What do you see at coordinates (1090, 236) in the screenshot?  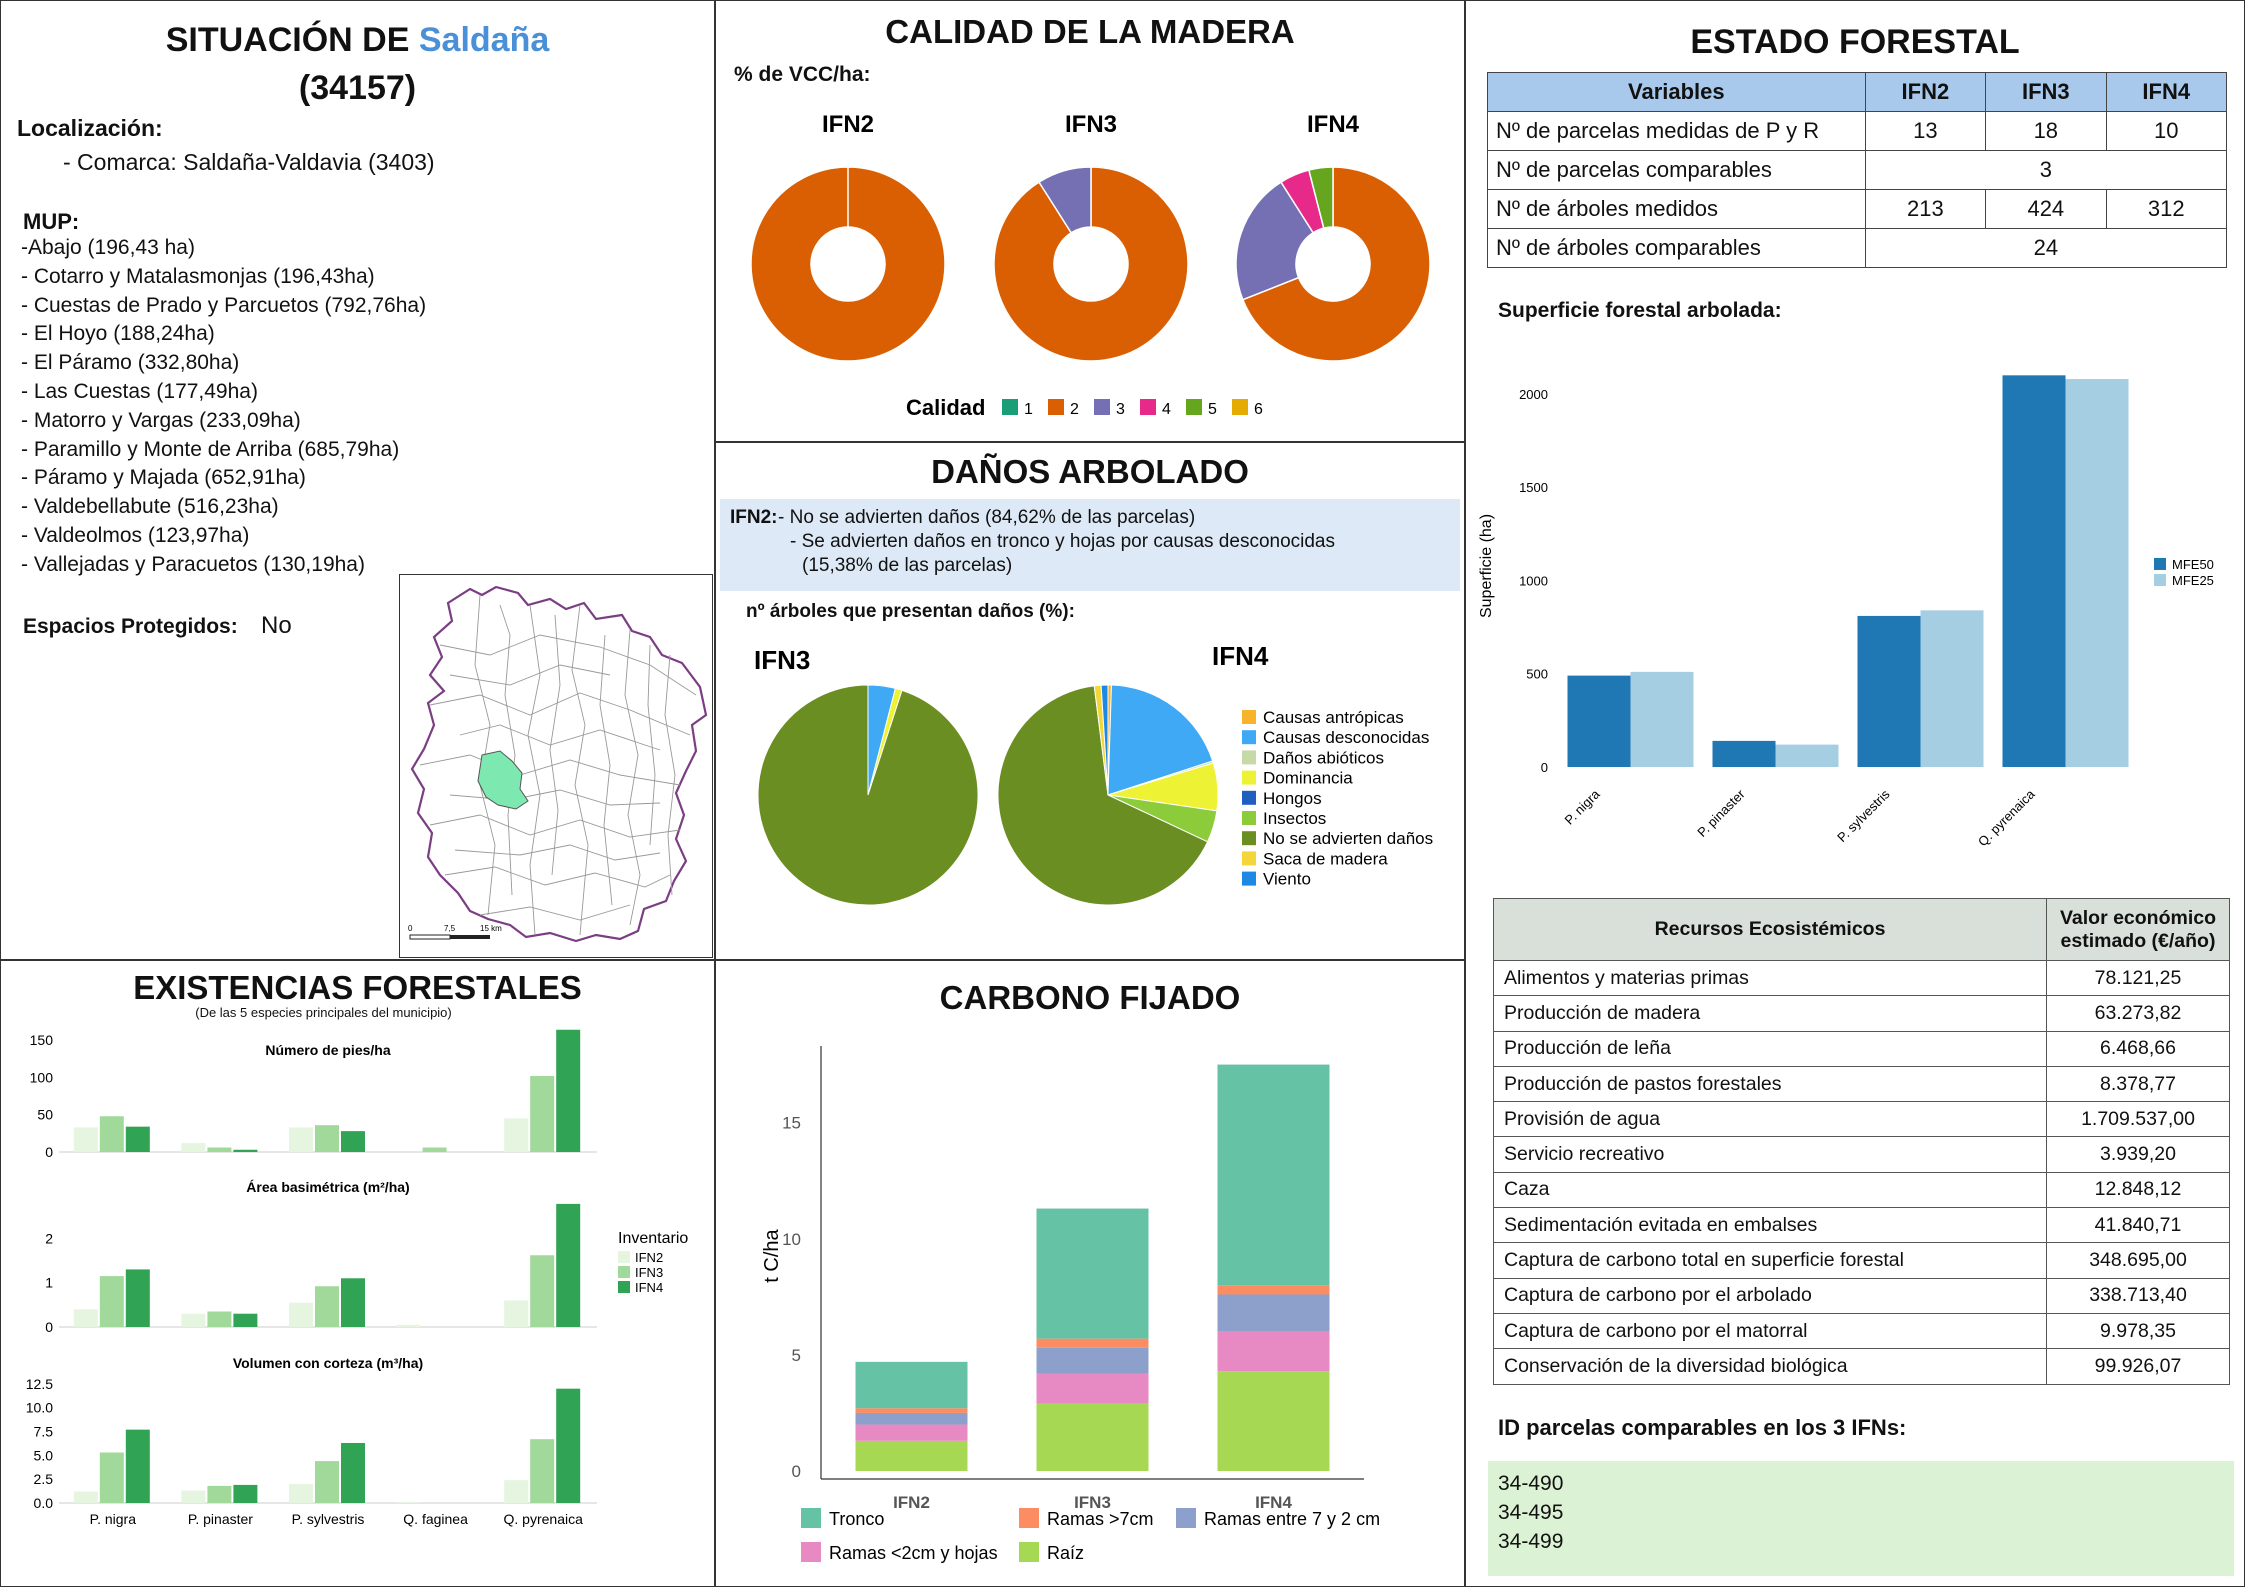 I see `calidad-chart: IFN2 IFN3 IFN4` at bounding box center [1090, 236].